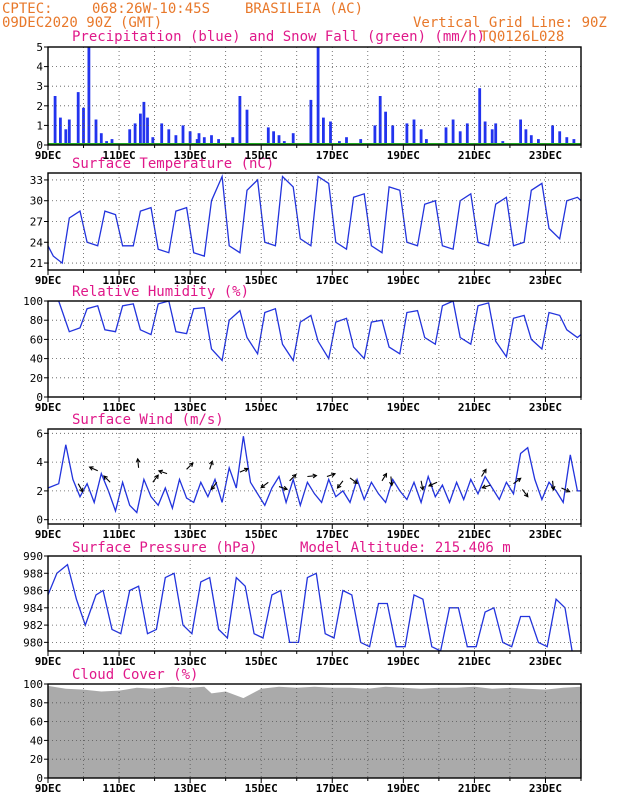 Image resolution: width=618 pixels, height=800 pixels. Describe the element at coordinates (332, 407) in the screenshot. I see `rh-xtick-label: 17DEC` at that location.